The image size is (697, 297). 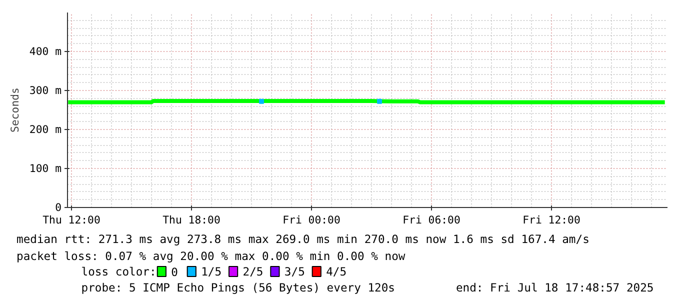 I want to click on x-tick-label: Thu 18:00, so click(x=191, y=220).